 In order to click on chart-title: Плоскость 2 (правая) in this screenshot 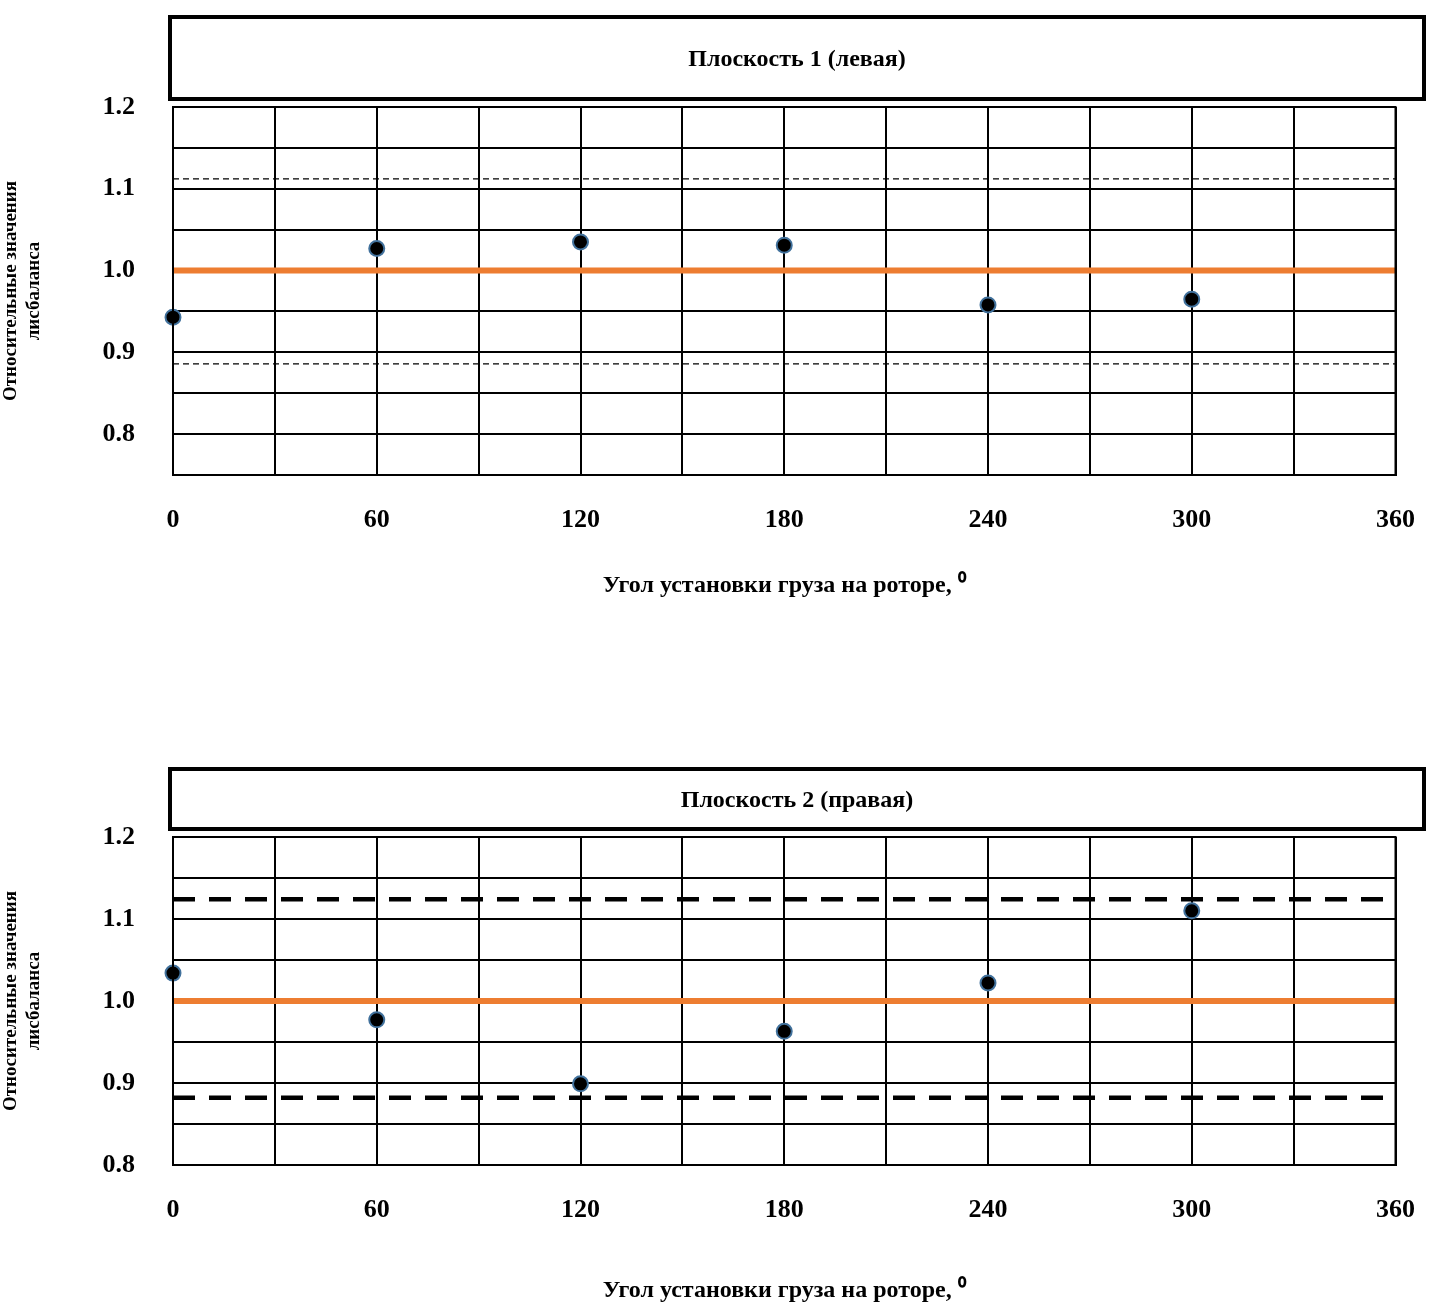, I will do `click(797, 799)`.